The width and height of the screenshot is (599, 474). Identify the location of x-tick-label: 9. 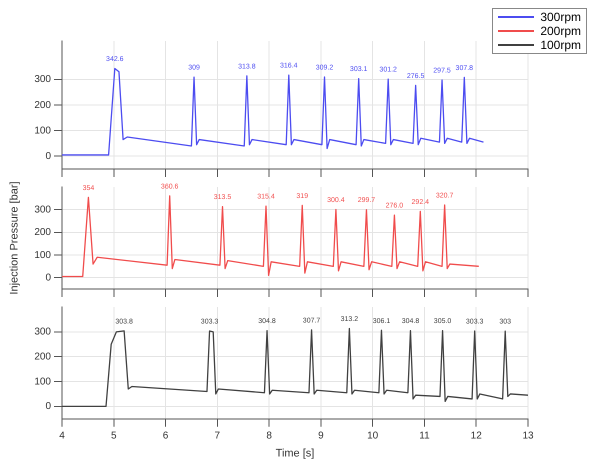
(321, 436).